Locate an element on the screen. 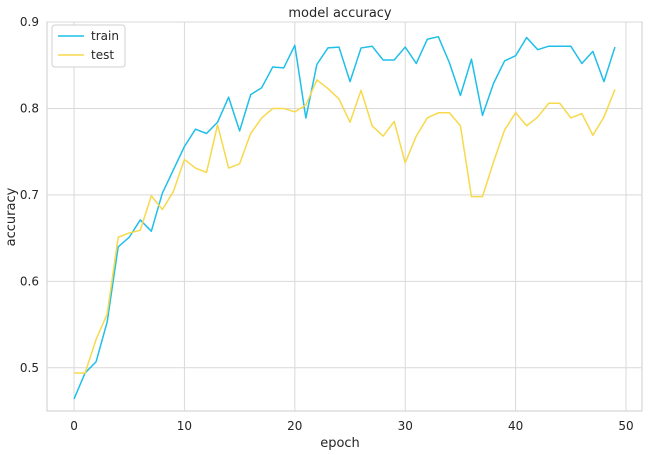  y-tick-label: 0.5 is located at coordinates (29, 368).